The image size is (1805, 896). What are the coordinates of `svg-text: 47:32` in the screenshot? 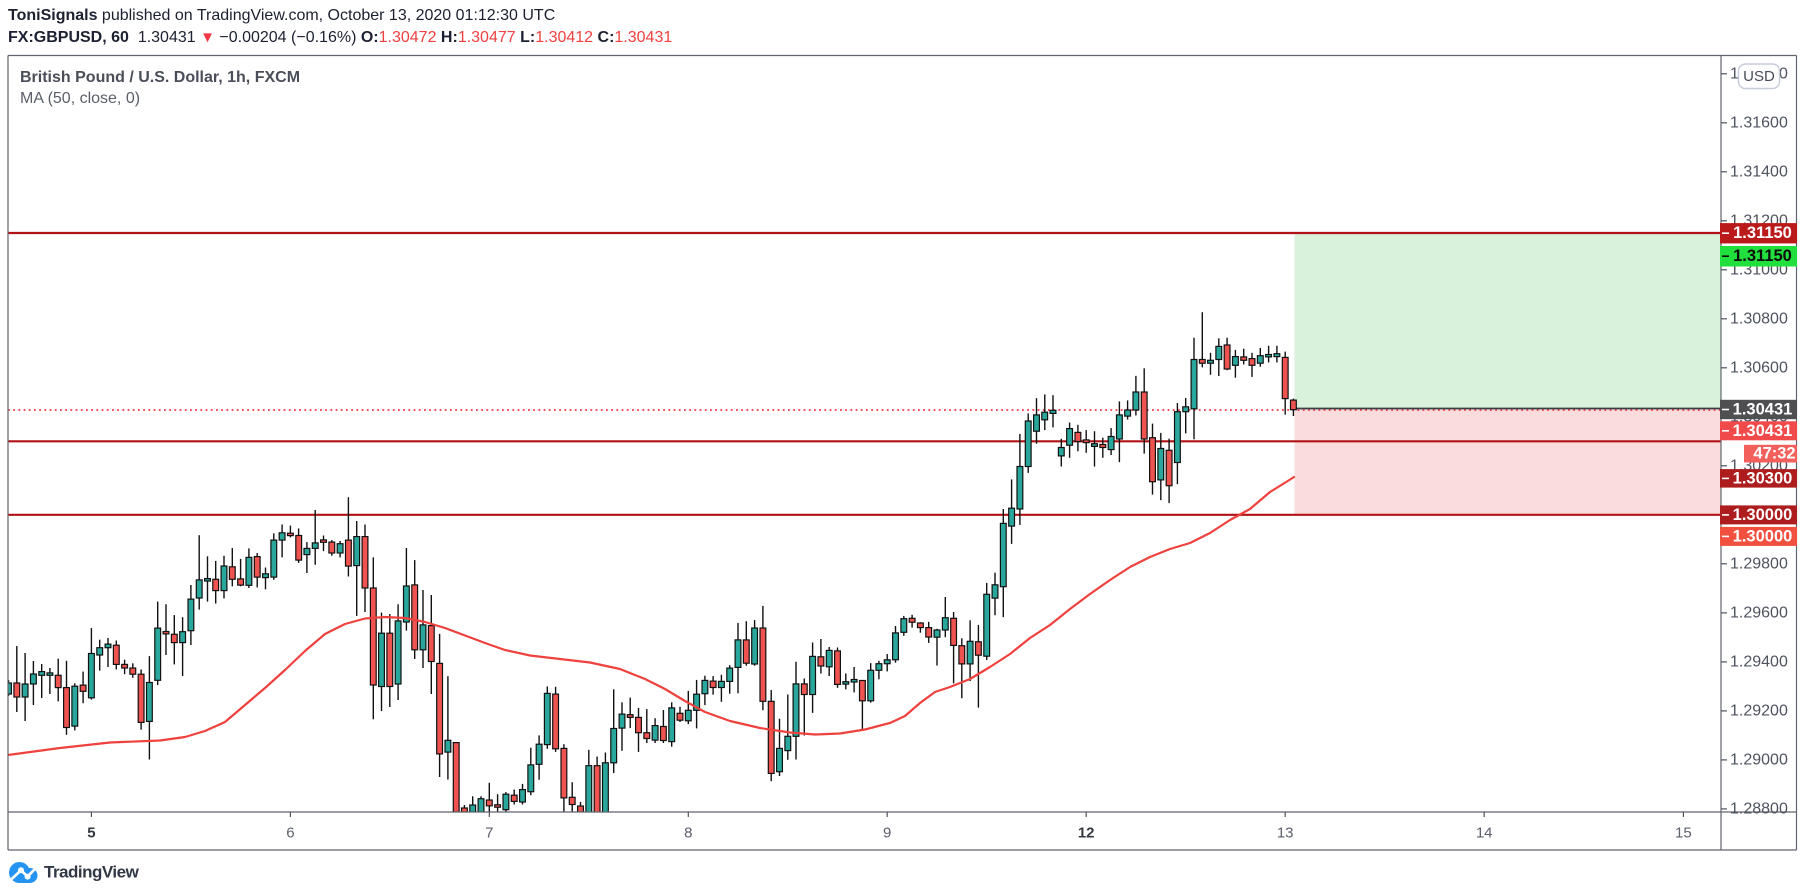 It's located at (1774, 454).